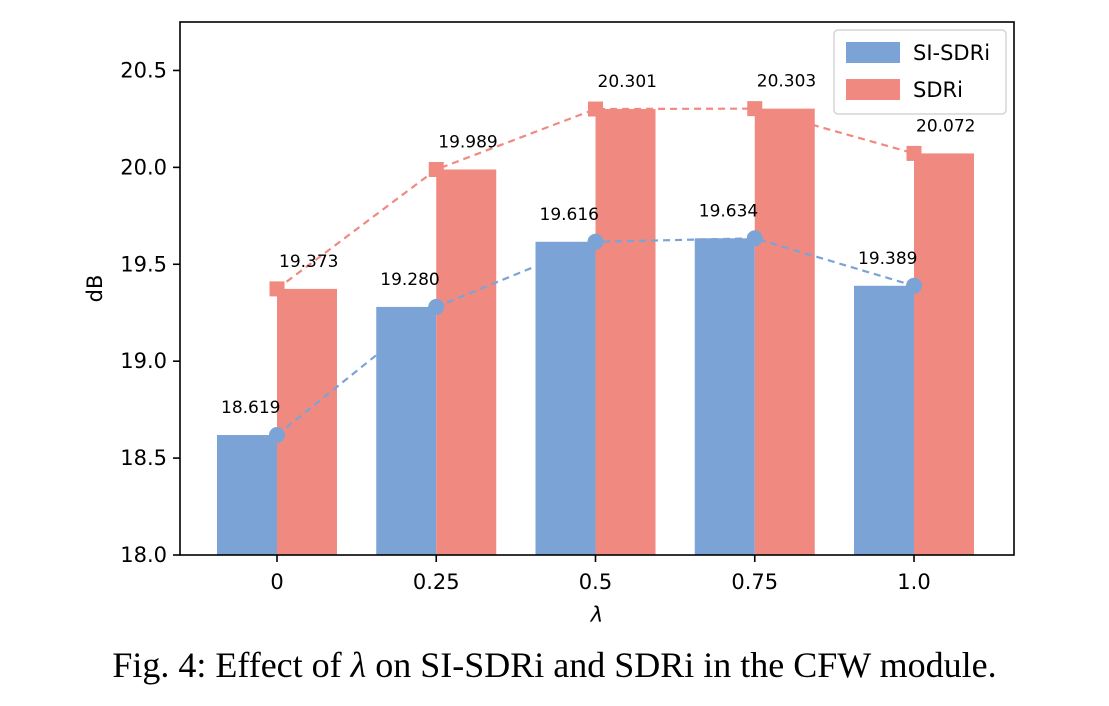  Describe the element at coordinates (231, 665) in the screenshot. I see `caption-prefix: Fig. 4: Effect of` at that location.